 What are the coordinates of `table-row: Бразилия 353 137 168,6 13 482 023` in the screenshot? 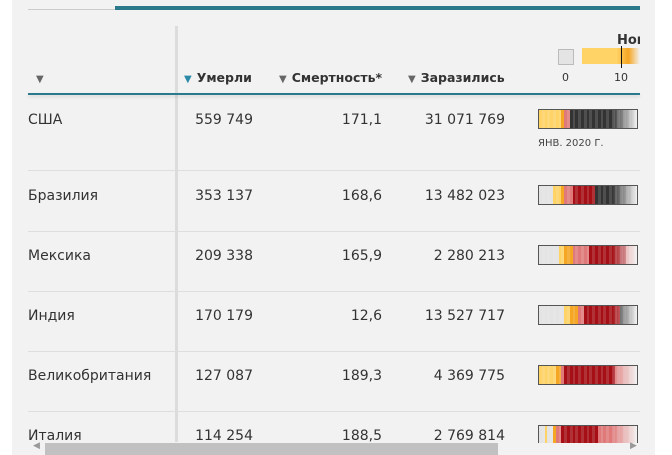 It's located at (334, 202).